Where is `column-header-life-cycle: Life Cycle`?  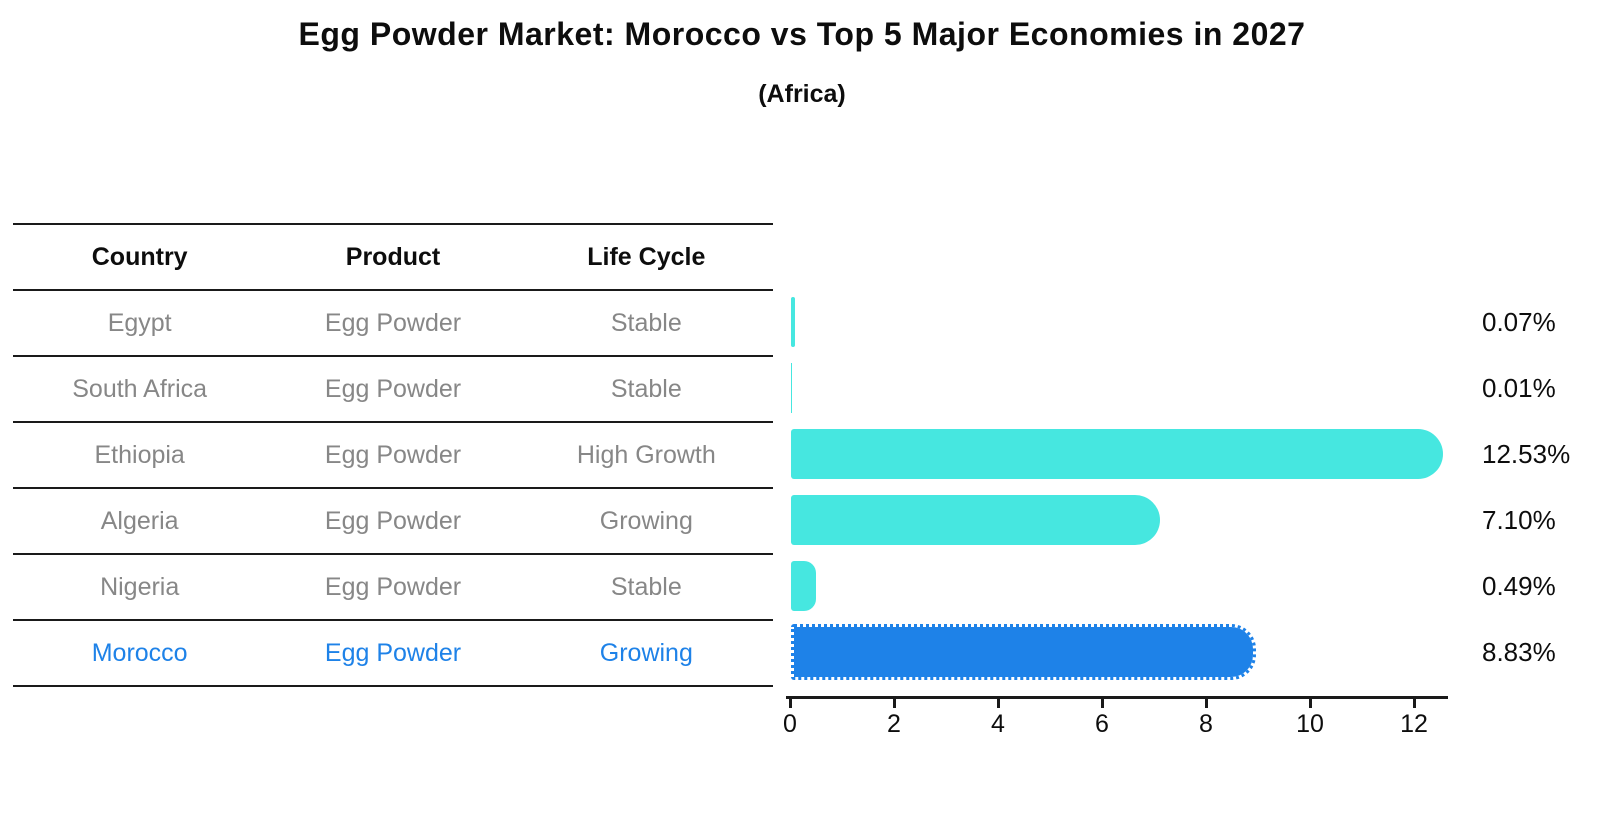 column-header-life-cycle: Life Cycle is located at coordinates (646, 256).